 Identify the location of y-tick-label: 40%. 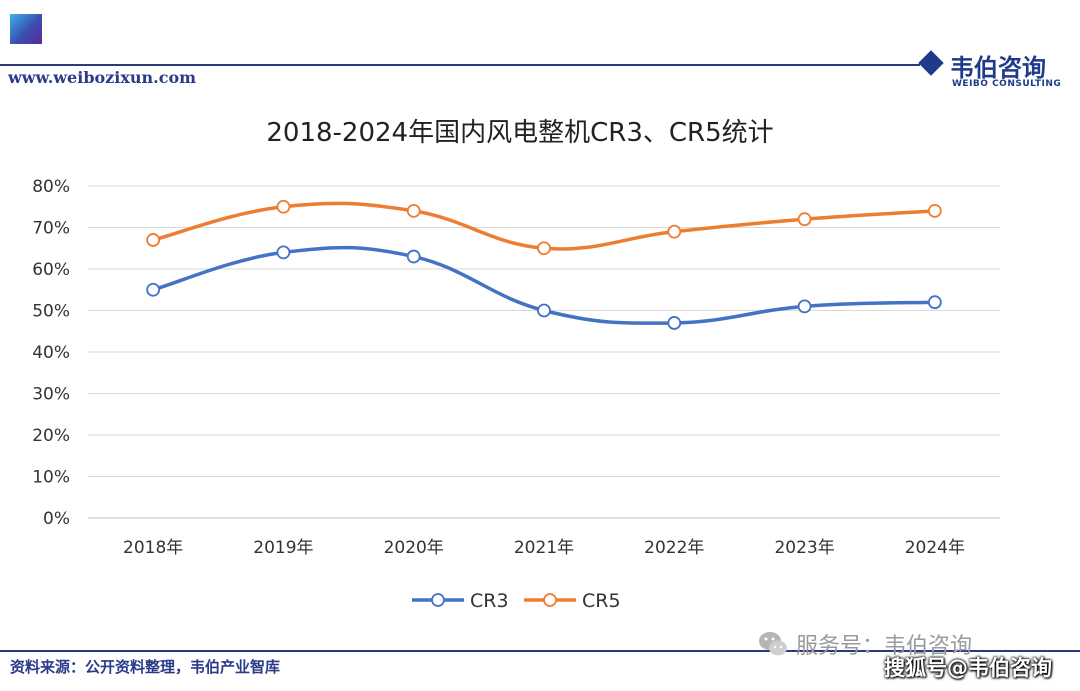
(51, 353).